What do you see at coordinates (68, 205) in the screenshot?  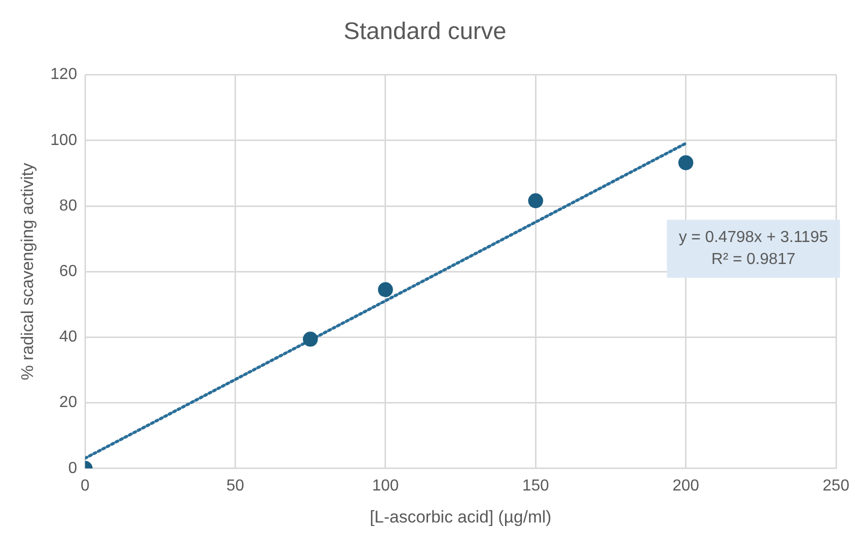 I see `y-tick-label: 80` at bounding box center [68, 205].